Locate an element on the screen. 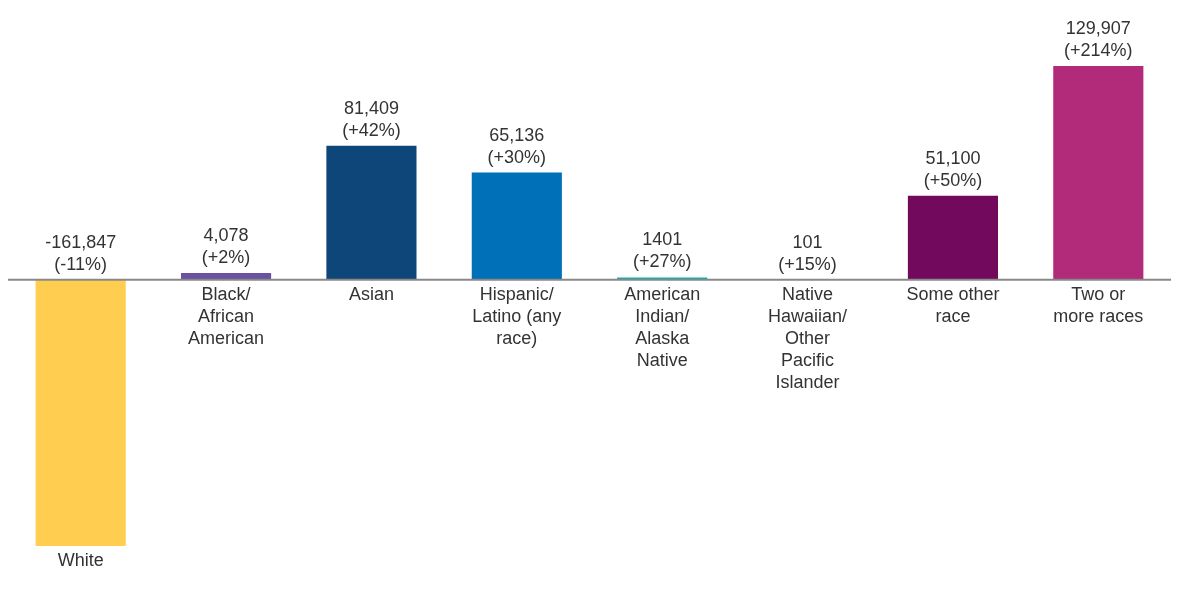  data-label: 101 (+15%) is located at coordinates (807, 252).